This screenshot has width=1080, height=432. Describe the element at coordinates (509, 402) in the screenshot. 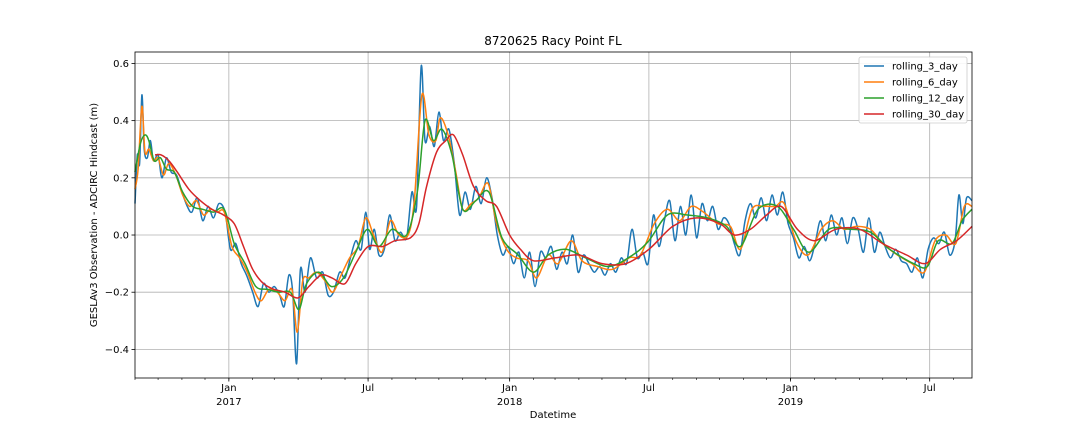

I see `x-tick-year-label: 2018` at that location.